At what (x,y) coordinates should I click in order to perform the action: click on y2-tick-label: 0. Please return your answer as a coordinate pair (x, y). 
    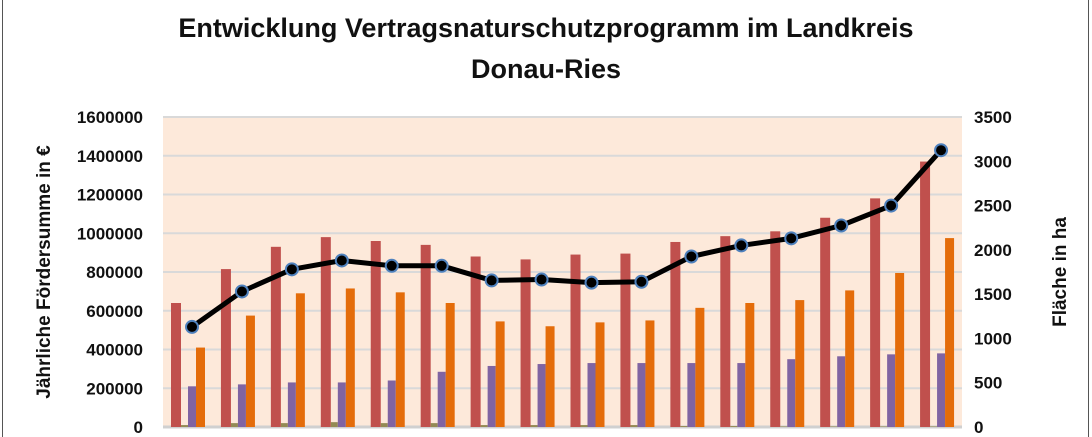
    Looking at the image, I should click on (978, 427).